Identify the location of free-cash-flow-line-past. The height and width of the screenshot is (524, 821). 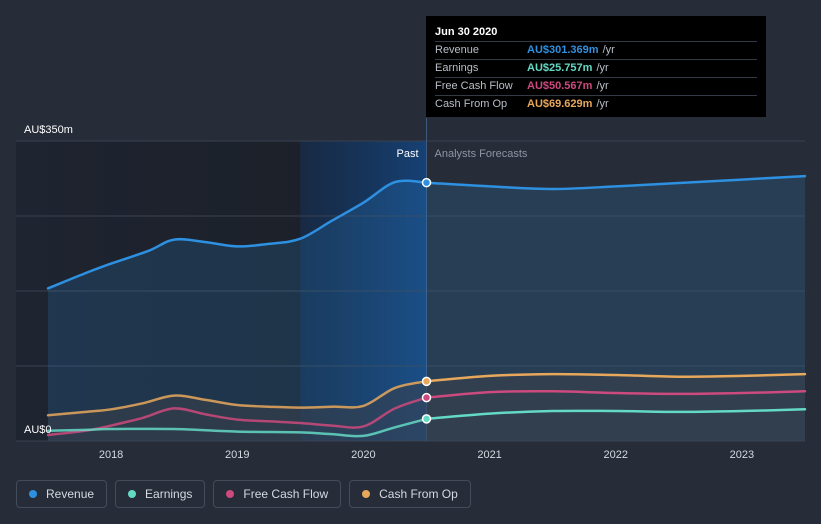
(237, 416).